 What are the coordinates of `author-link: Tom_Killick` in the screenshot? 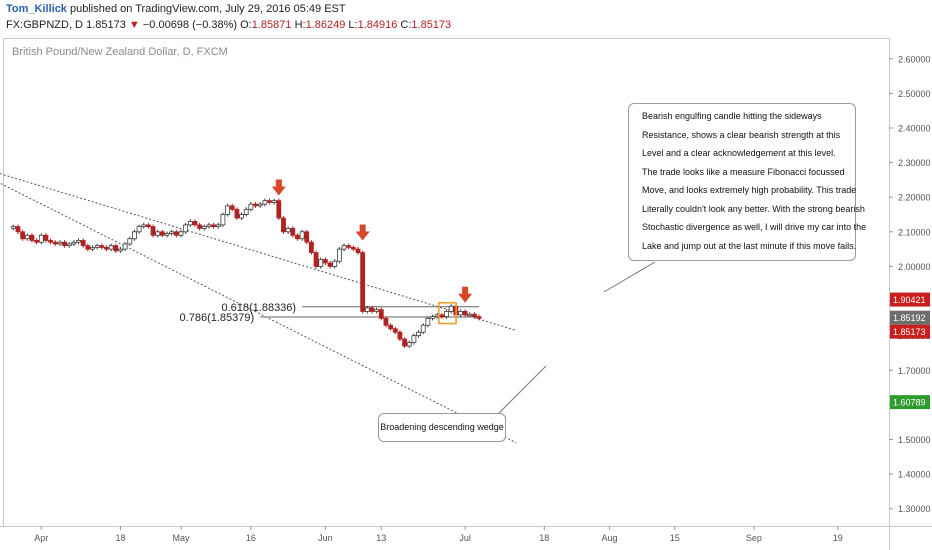 It's located at (36, 9).